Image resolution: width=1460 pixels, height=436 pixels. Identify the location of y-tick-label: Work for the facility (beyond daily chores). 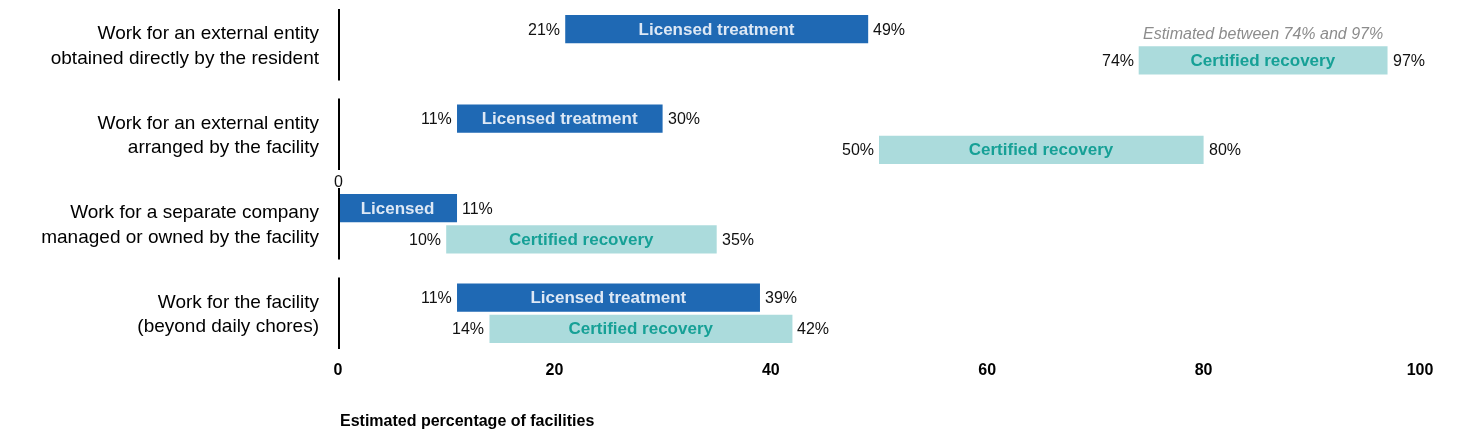
(228, 313).